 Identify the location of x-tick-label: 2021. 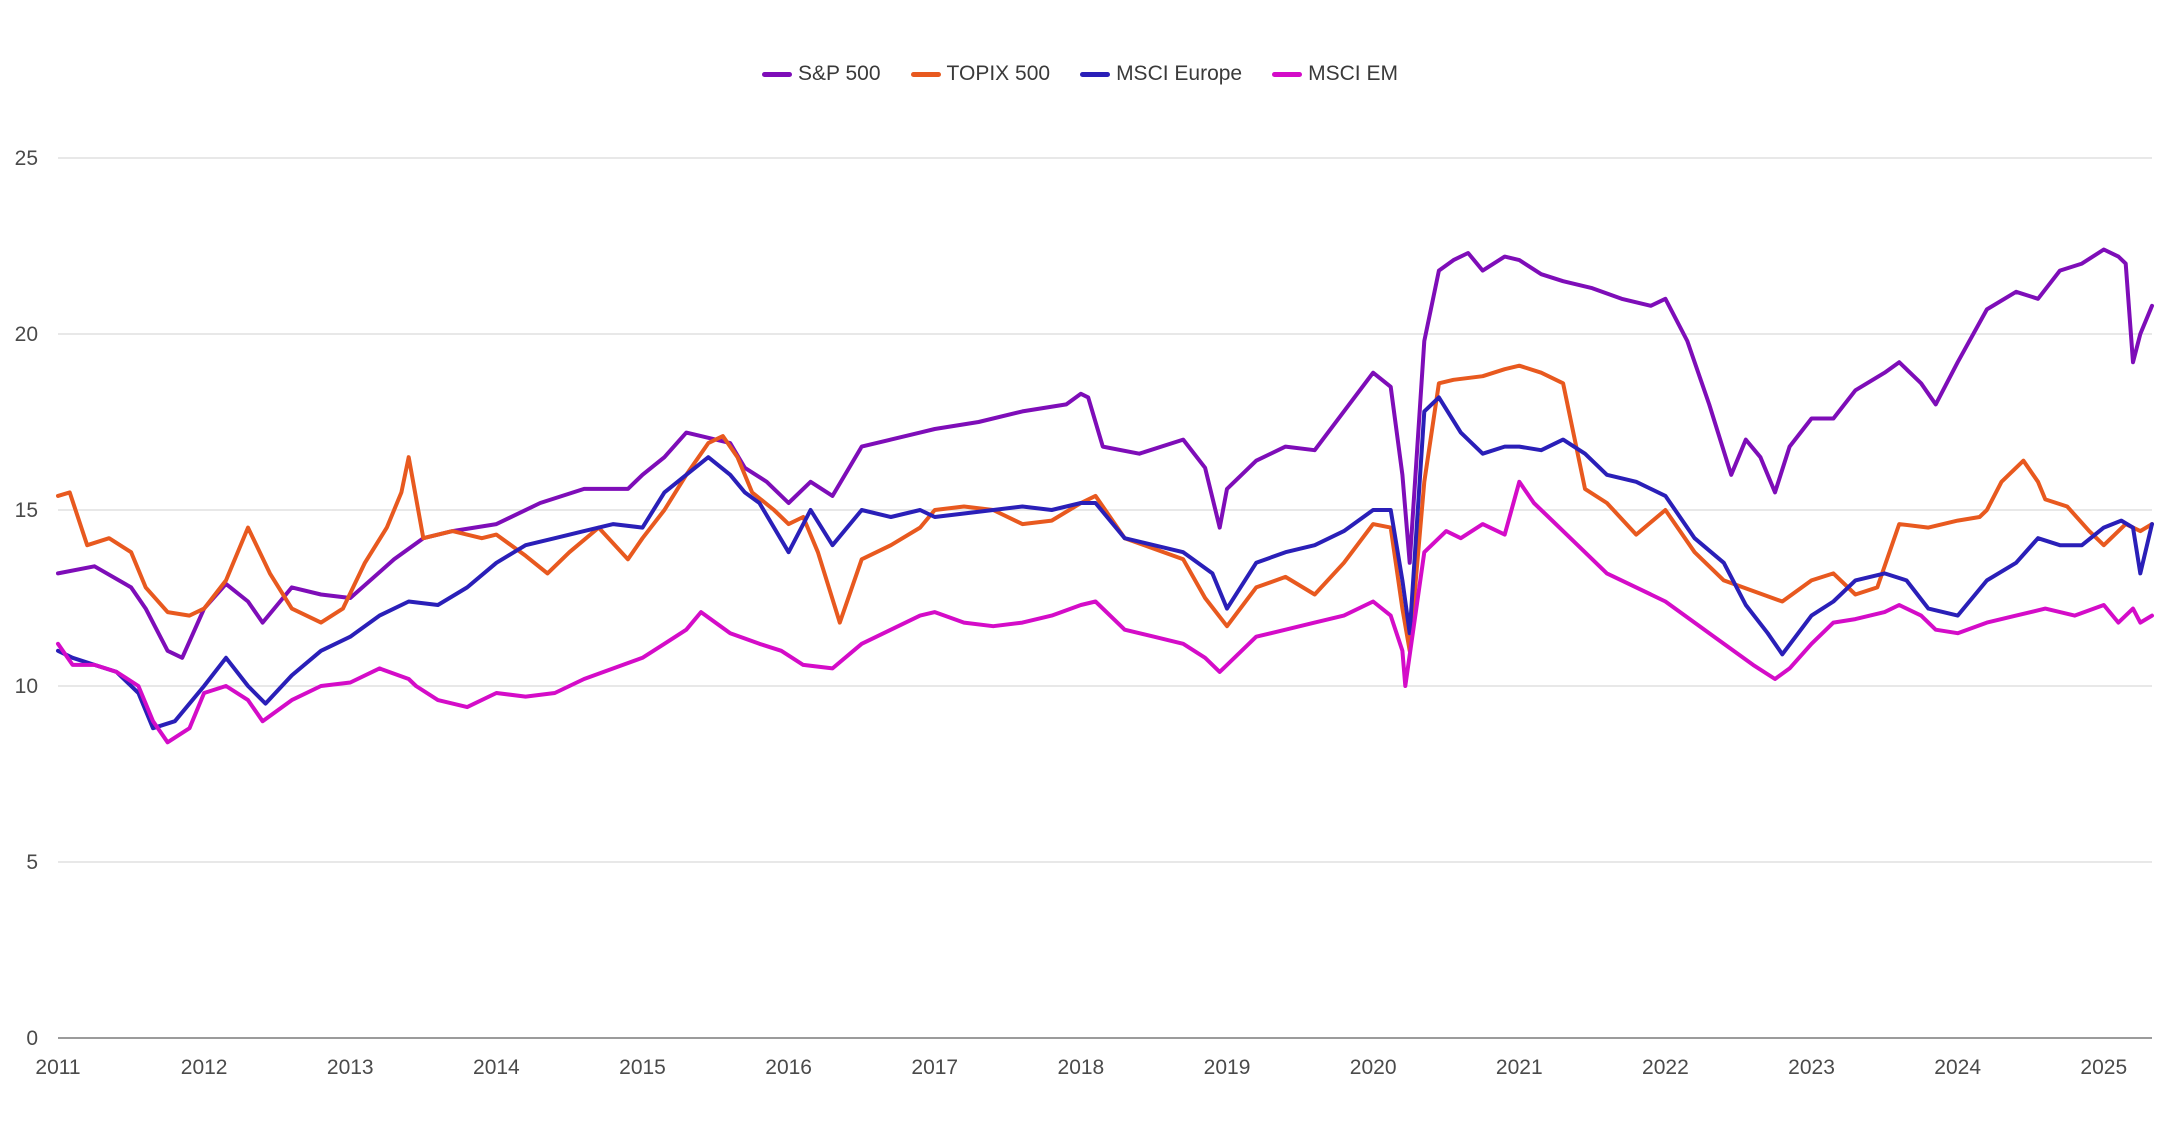
(1519, 1067).